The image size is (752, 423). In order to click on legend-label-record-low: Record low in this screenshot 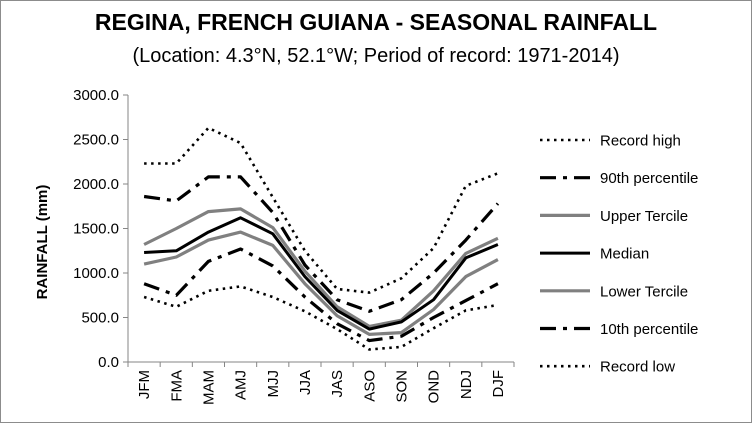, I will do `click(637, 367)`.